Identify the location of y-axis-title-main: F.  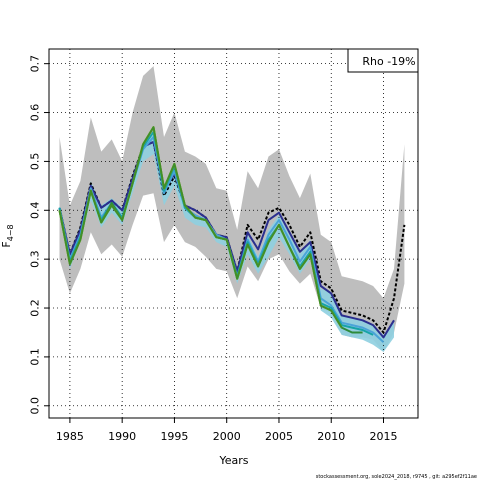
(6, 244).